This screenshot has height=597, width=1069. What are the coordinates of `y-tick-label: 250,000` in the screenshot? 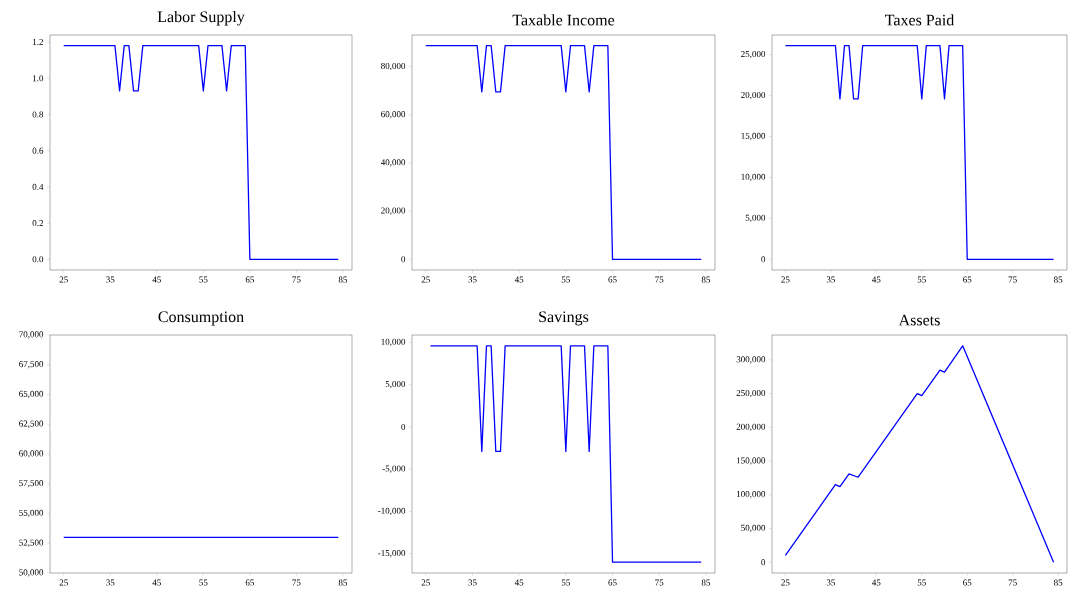 It's located at (751, 393).